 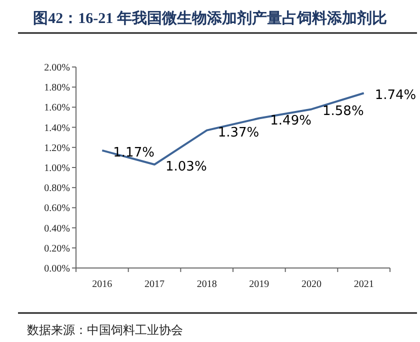 What do you see at coordinates (57, 208) in the screenshot?
I see `y-tick-label: 0.60%` at bounding box center [57, 208].